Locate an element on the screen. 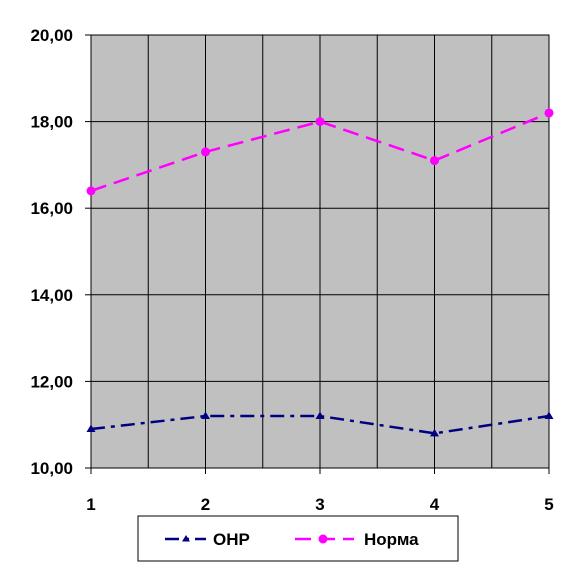 This screenshot has height=573, width=575. x-tick-label: 5 is located at coordinates (548, 504).